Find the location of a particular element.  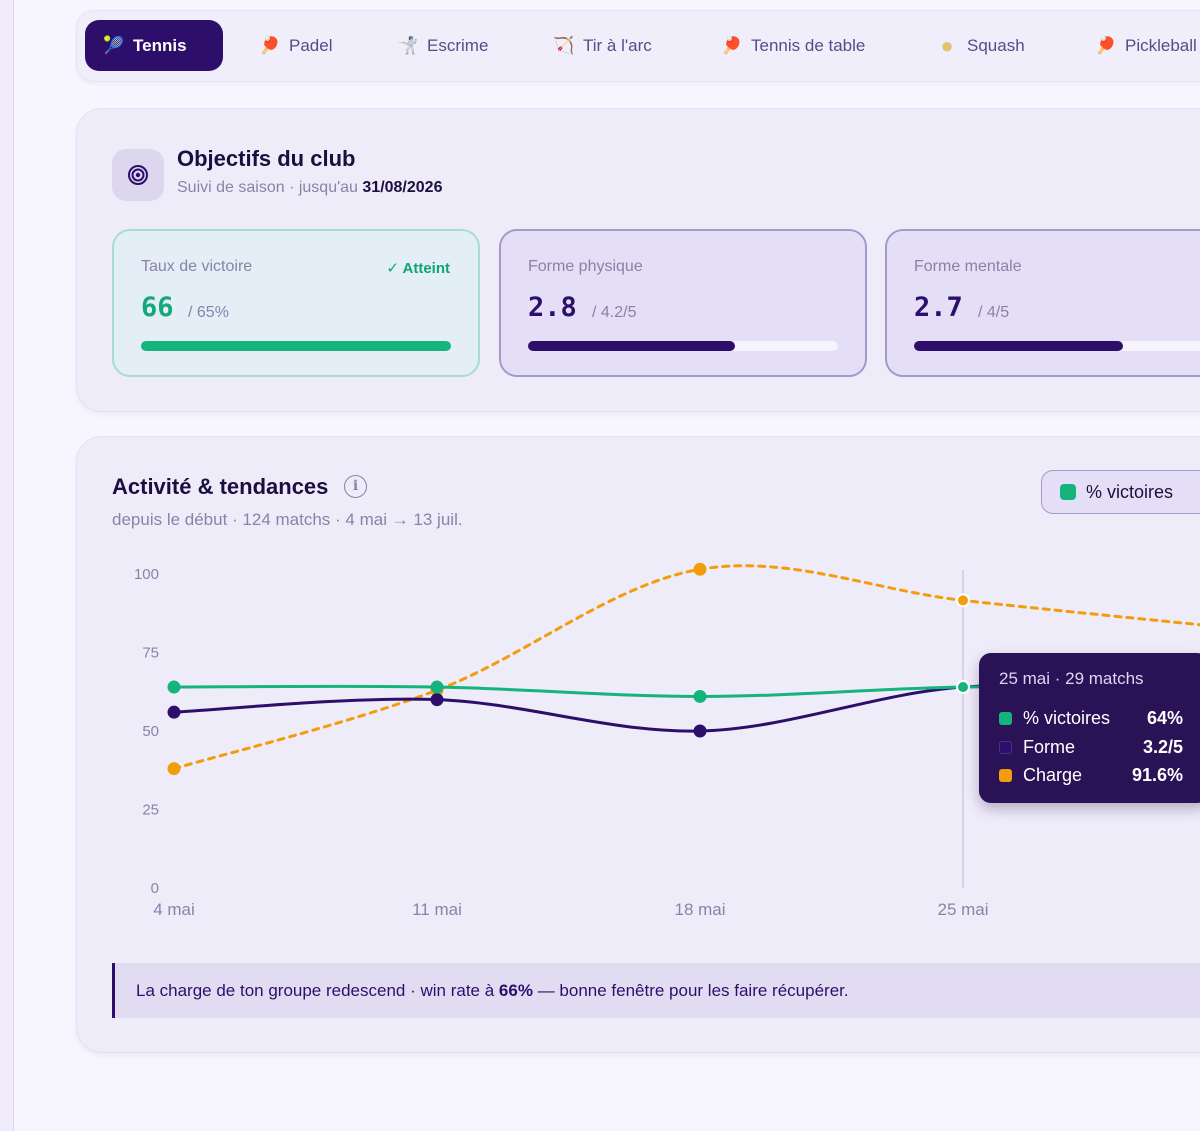

tab-padel: 🏓 Padel is located at coordinates (295, 45).